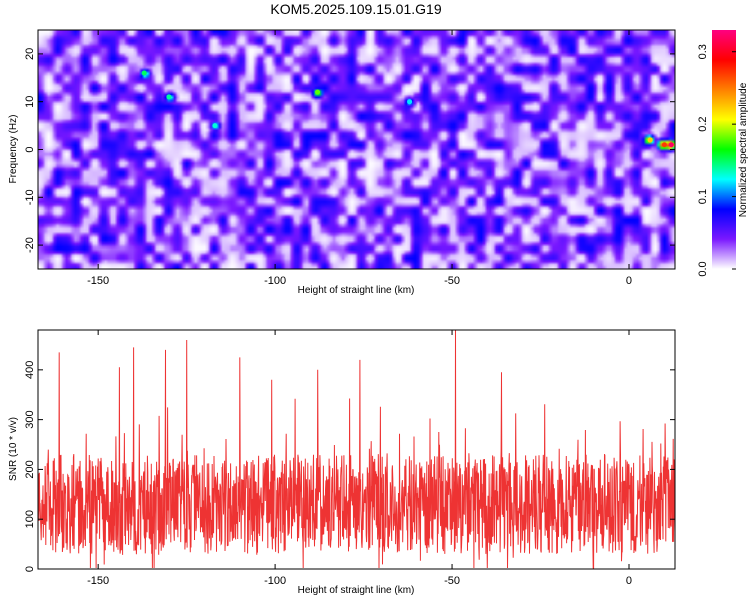  What do you see at coordinates (30, 419) in the screenshot?
I see `snr-ytick-label: 300` at bounding box center [30, 419].